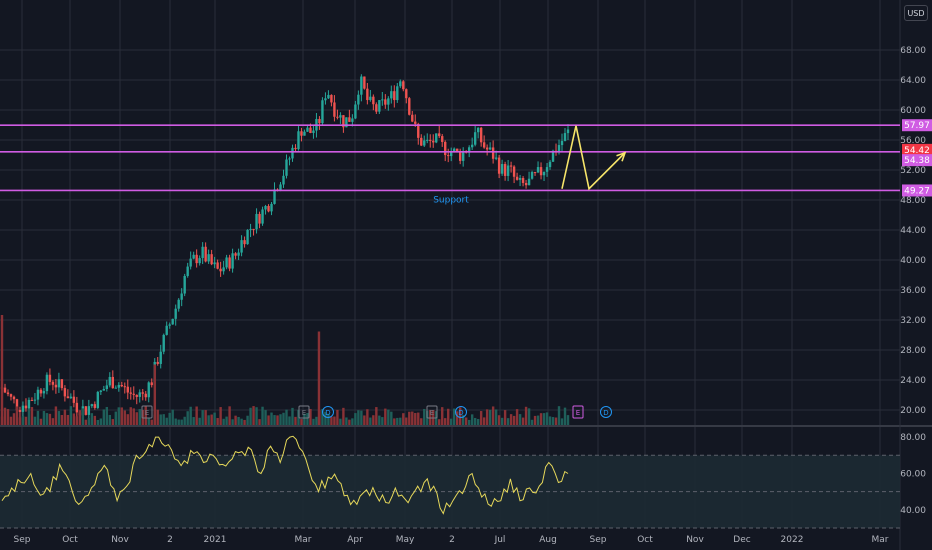 This screenshot has width=932, height=550. What do you see at coordinates (500, 540) in the screenshot?
I see `x-tick-label: Jul` at bounding box center [500, 540].